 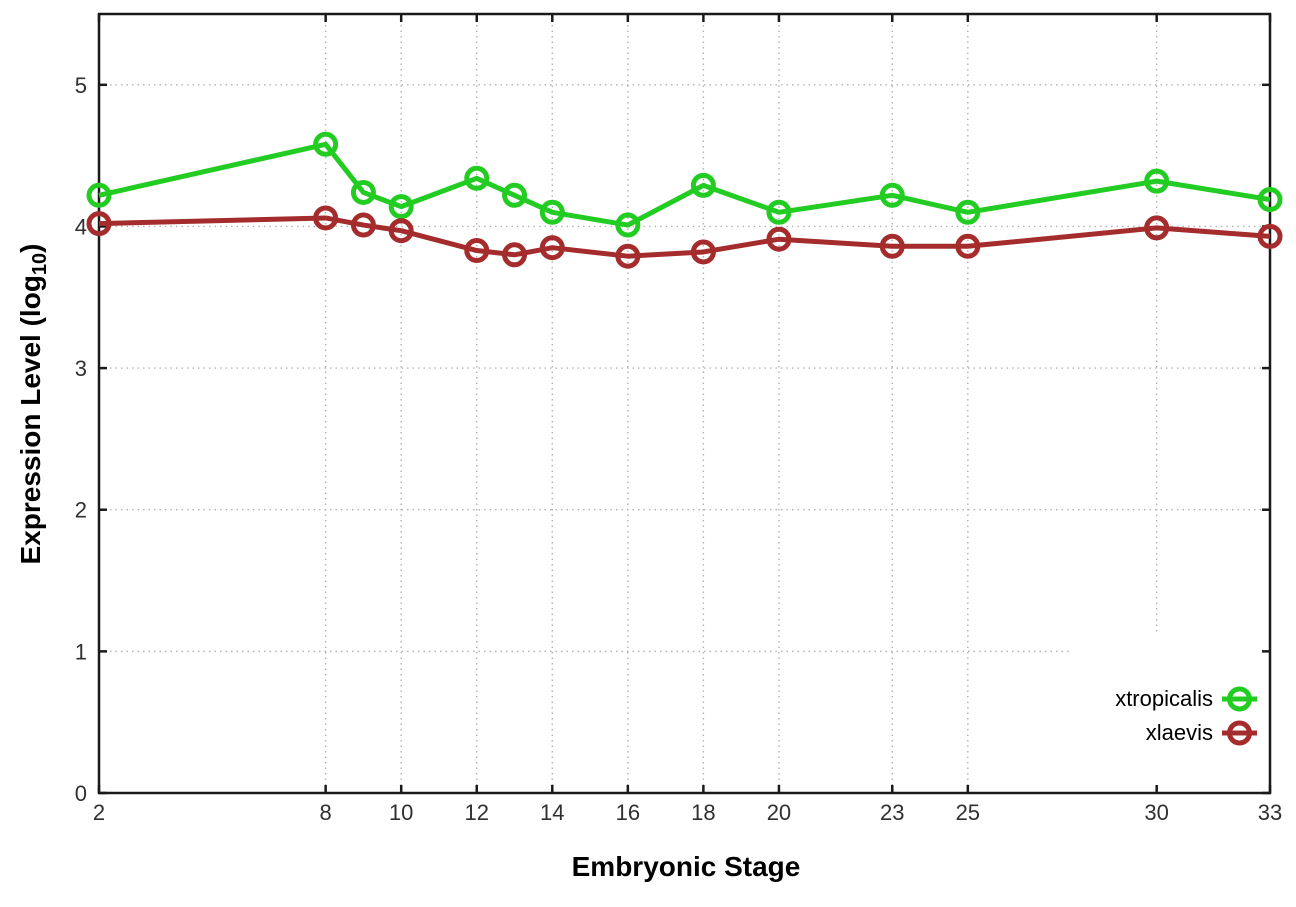 What do you see at coordinates (892, 812) in the screenshot?
I see `x-tick-label-23: 23` at bounding box center [892, 812].